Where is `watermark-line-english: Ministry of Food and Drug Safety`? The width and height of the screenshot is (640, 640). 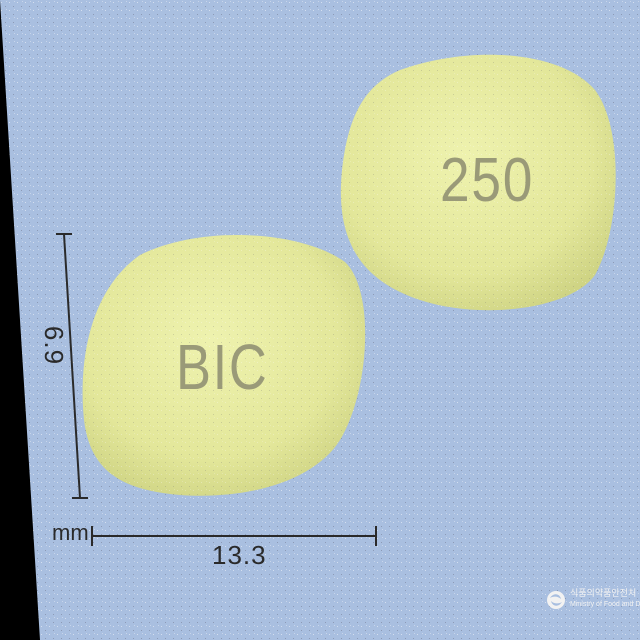 watermark-line-english: Ministry of Food and Drug Safety is located at coordinates (605, 604).